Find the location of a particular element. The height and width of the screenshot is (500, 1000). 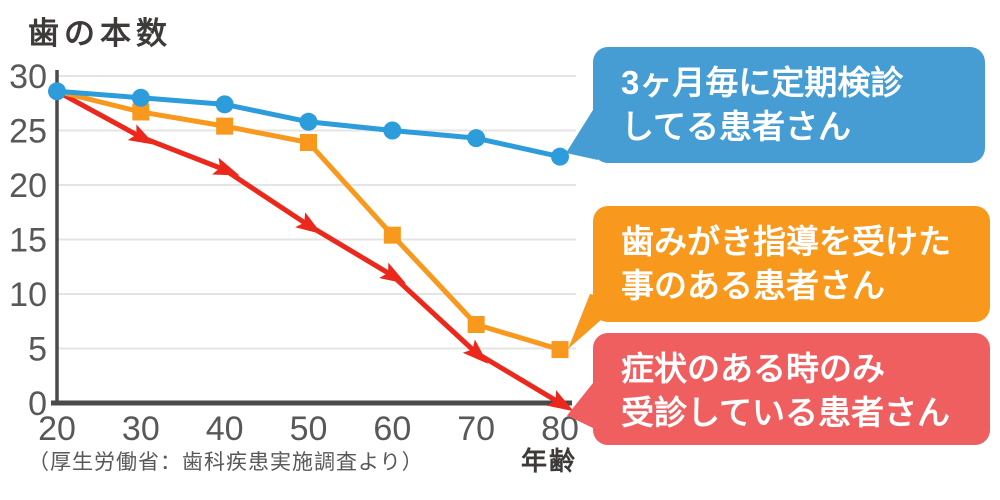

y-tick-label: 30 is located at coordinates (28, 77).